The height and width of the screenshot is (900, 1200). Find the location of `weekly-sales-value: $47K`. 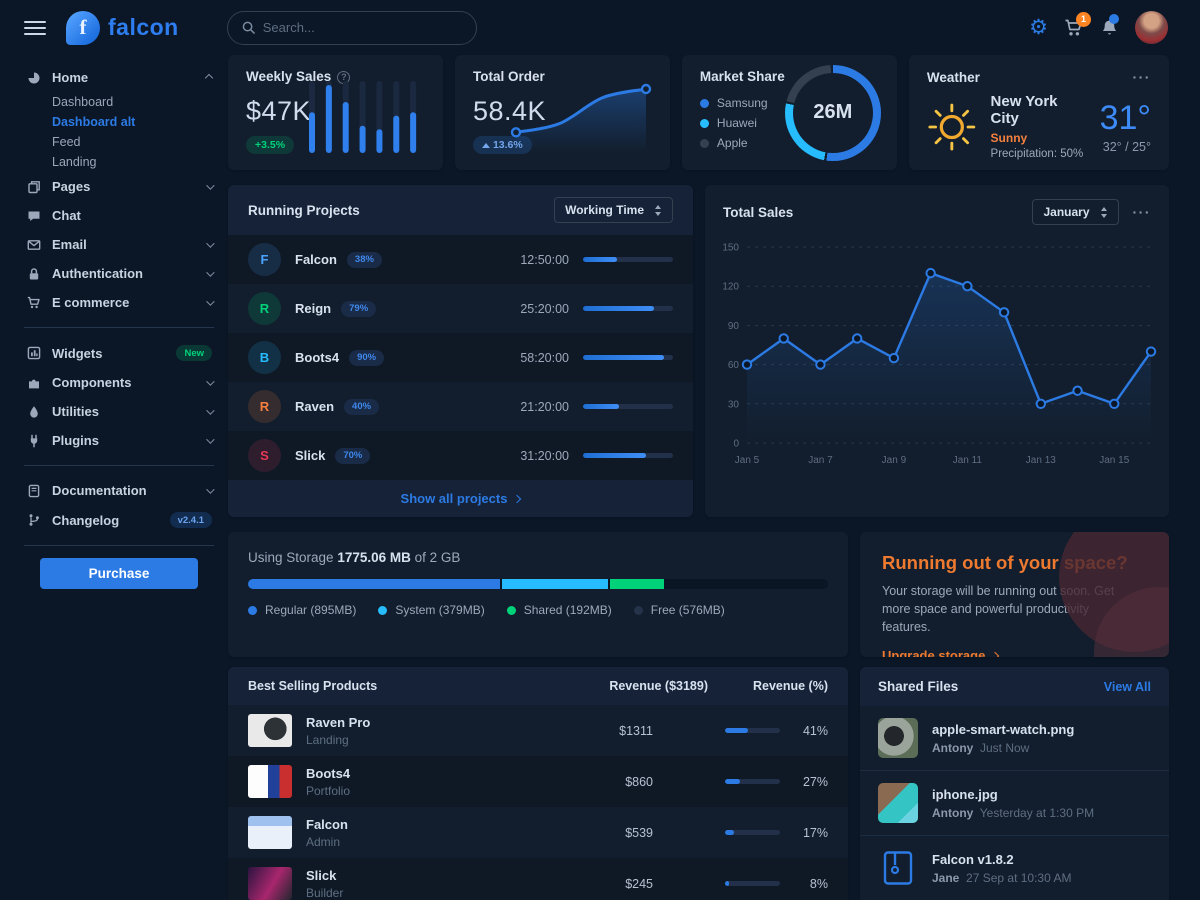

weekly-sales-value: $47K is located at coordinates (279, 111).